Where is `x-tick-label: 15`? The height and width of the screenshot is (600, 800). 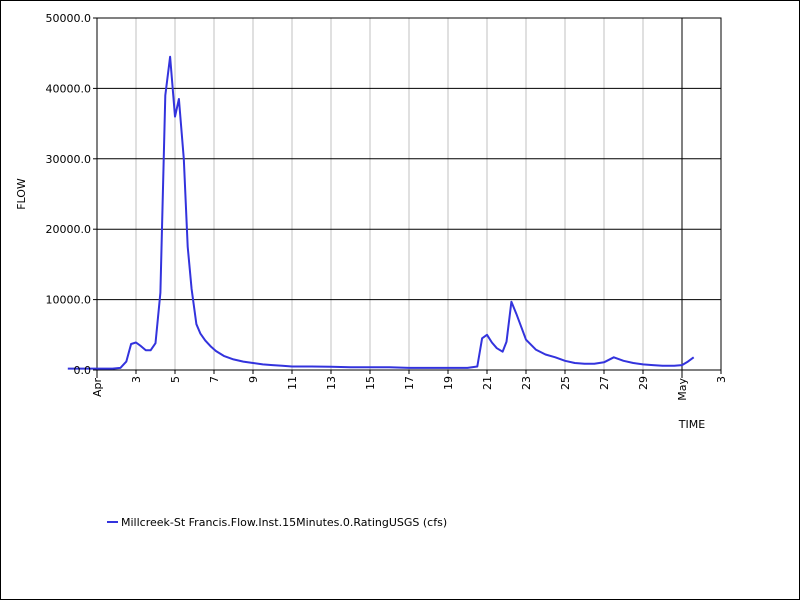 x-tick-label: 15 is located at coordinates (370, 383).